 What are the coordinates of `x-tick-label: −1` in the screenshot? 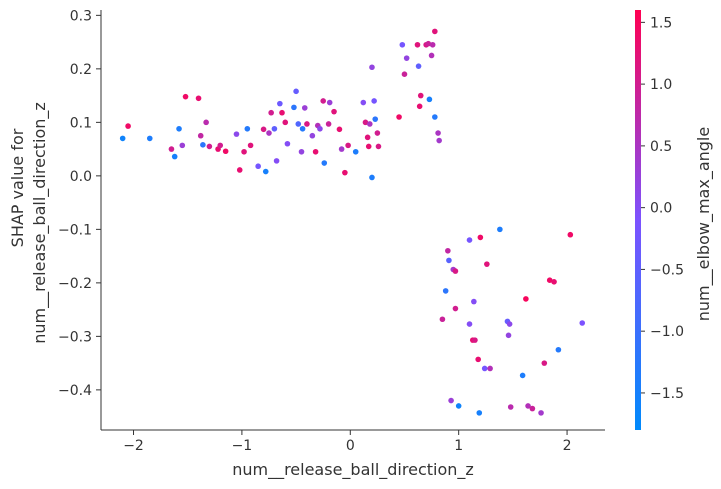 It's located at (242, 446).